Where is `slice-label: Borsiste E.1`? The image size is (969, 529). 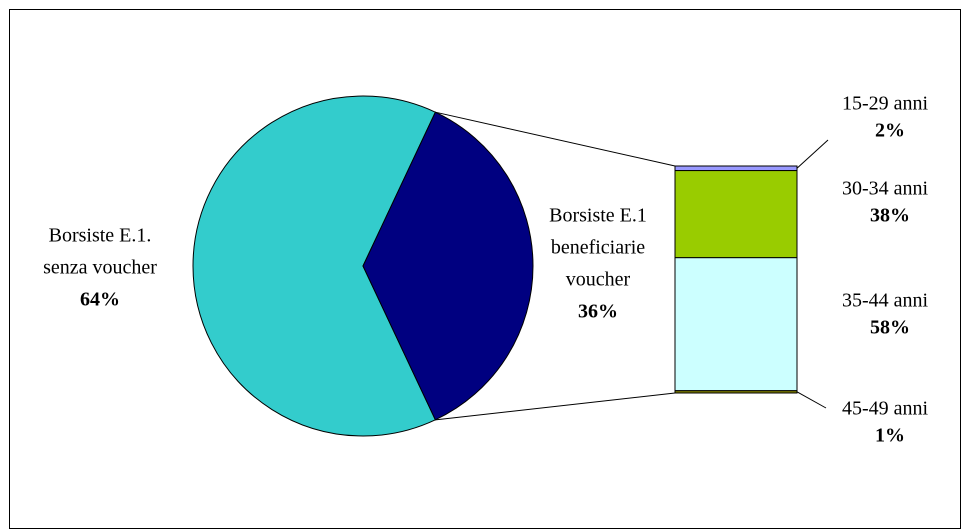 slice-label: Borsiste E.1 is located at coordinates (598, 216).